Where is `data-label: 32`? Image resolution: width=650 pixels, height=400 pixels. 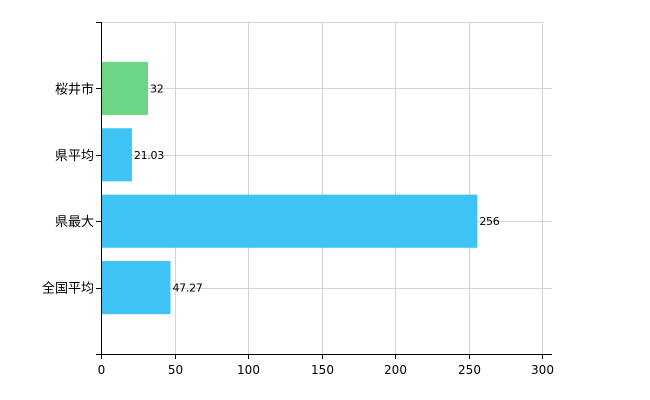 data-label: 32 is located at coordinates (156, 88).